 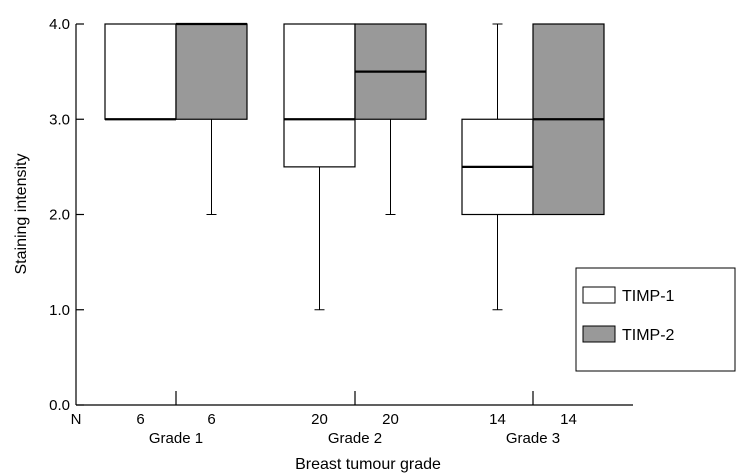 What do you see at coordinates (568, 419) in the screenshot?
I see `n-count-timp-2: 14` at bounding box center [568, 419].